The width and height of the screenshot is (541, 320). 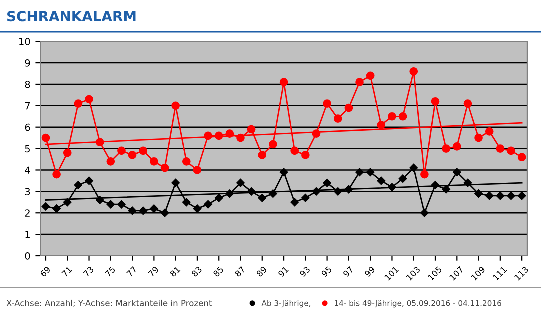 I want to click on x-tick-label: 73, so click(x=88, y=272).